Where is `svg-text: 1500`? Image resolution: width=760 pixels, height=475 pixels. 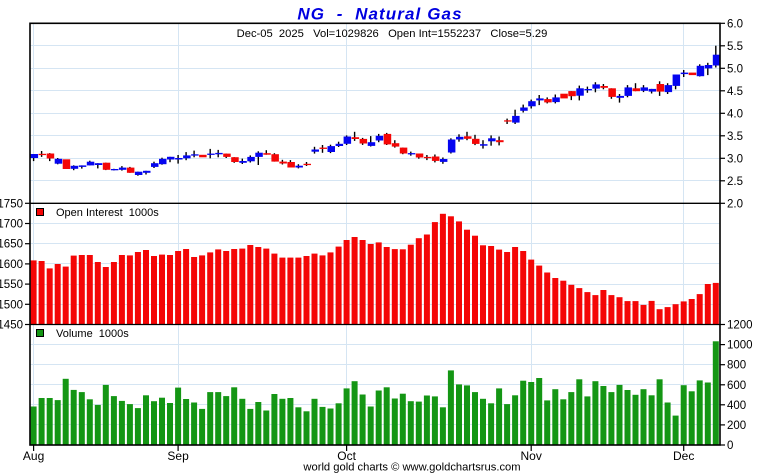 svg-text: 1500 is located at coordinates (11, 305).